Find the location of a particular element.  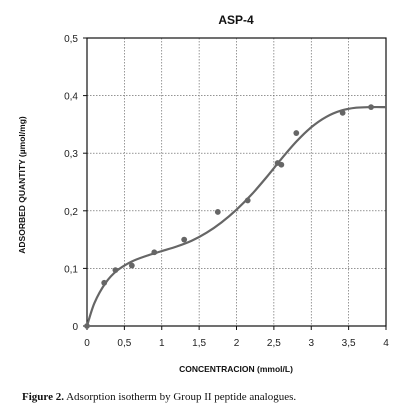

y-tick-label: 0,1 is located at coordinates (71, 269).